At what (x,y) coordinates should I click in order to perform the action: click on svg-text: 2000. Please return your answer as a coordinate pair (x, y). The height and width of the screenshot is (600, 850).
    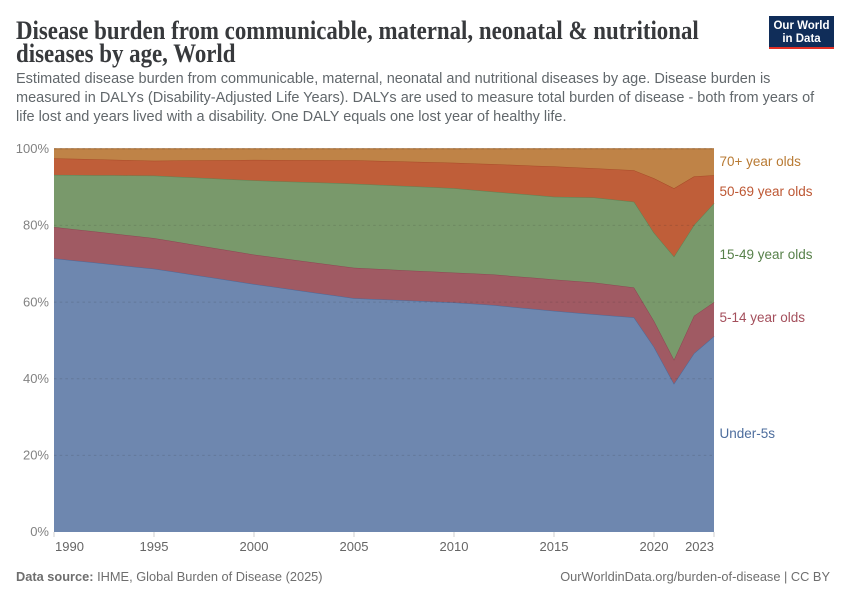
    Looking at the image, I should click on (254, 546).